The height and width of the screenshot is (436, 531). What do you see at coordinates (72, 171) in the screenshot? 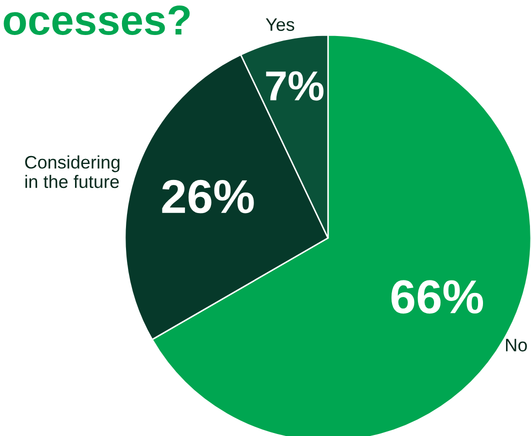
I see `slice-label: Considering in the future` at bounding box center [72, 171].